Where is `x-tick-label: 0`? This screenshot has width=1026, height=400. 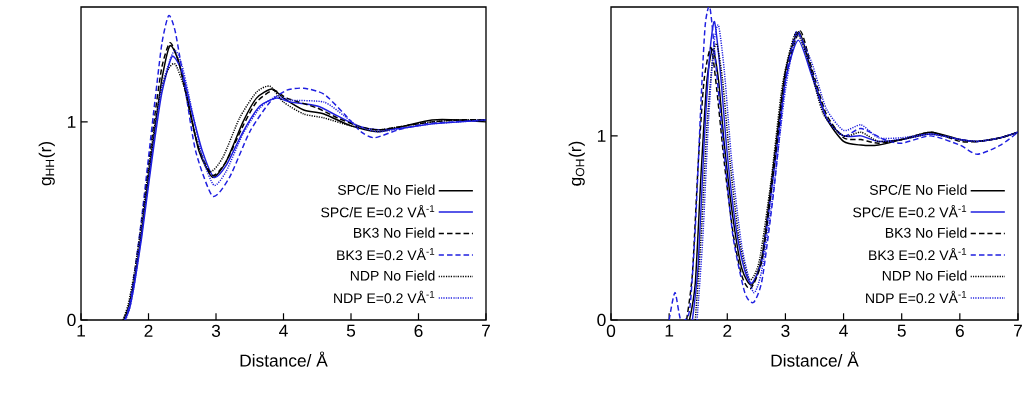
x-tick-label: 0 is located at coordinates (611, 330).